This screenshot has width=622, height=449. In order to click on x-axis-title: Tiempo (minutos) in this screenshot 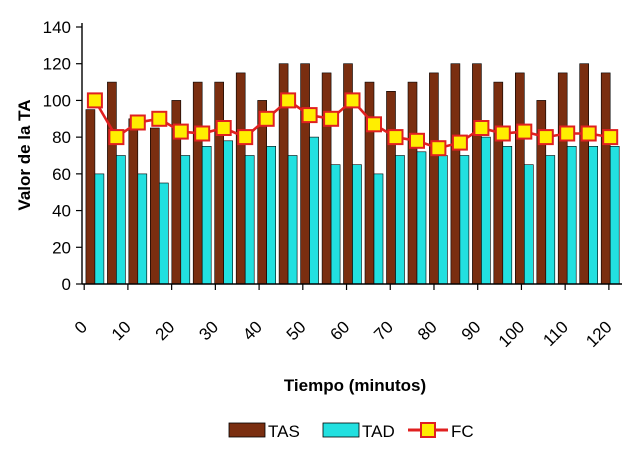, I will do `click(355, 385)`.